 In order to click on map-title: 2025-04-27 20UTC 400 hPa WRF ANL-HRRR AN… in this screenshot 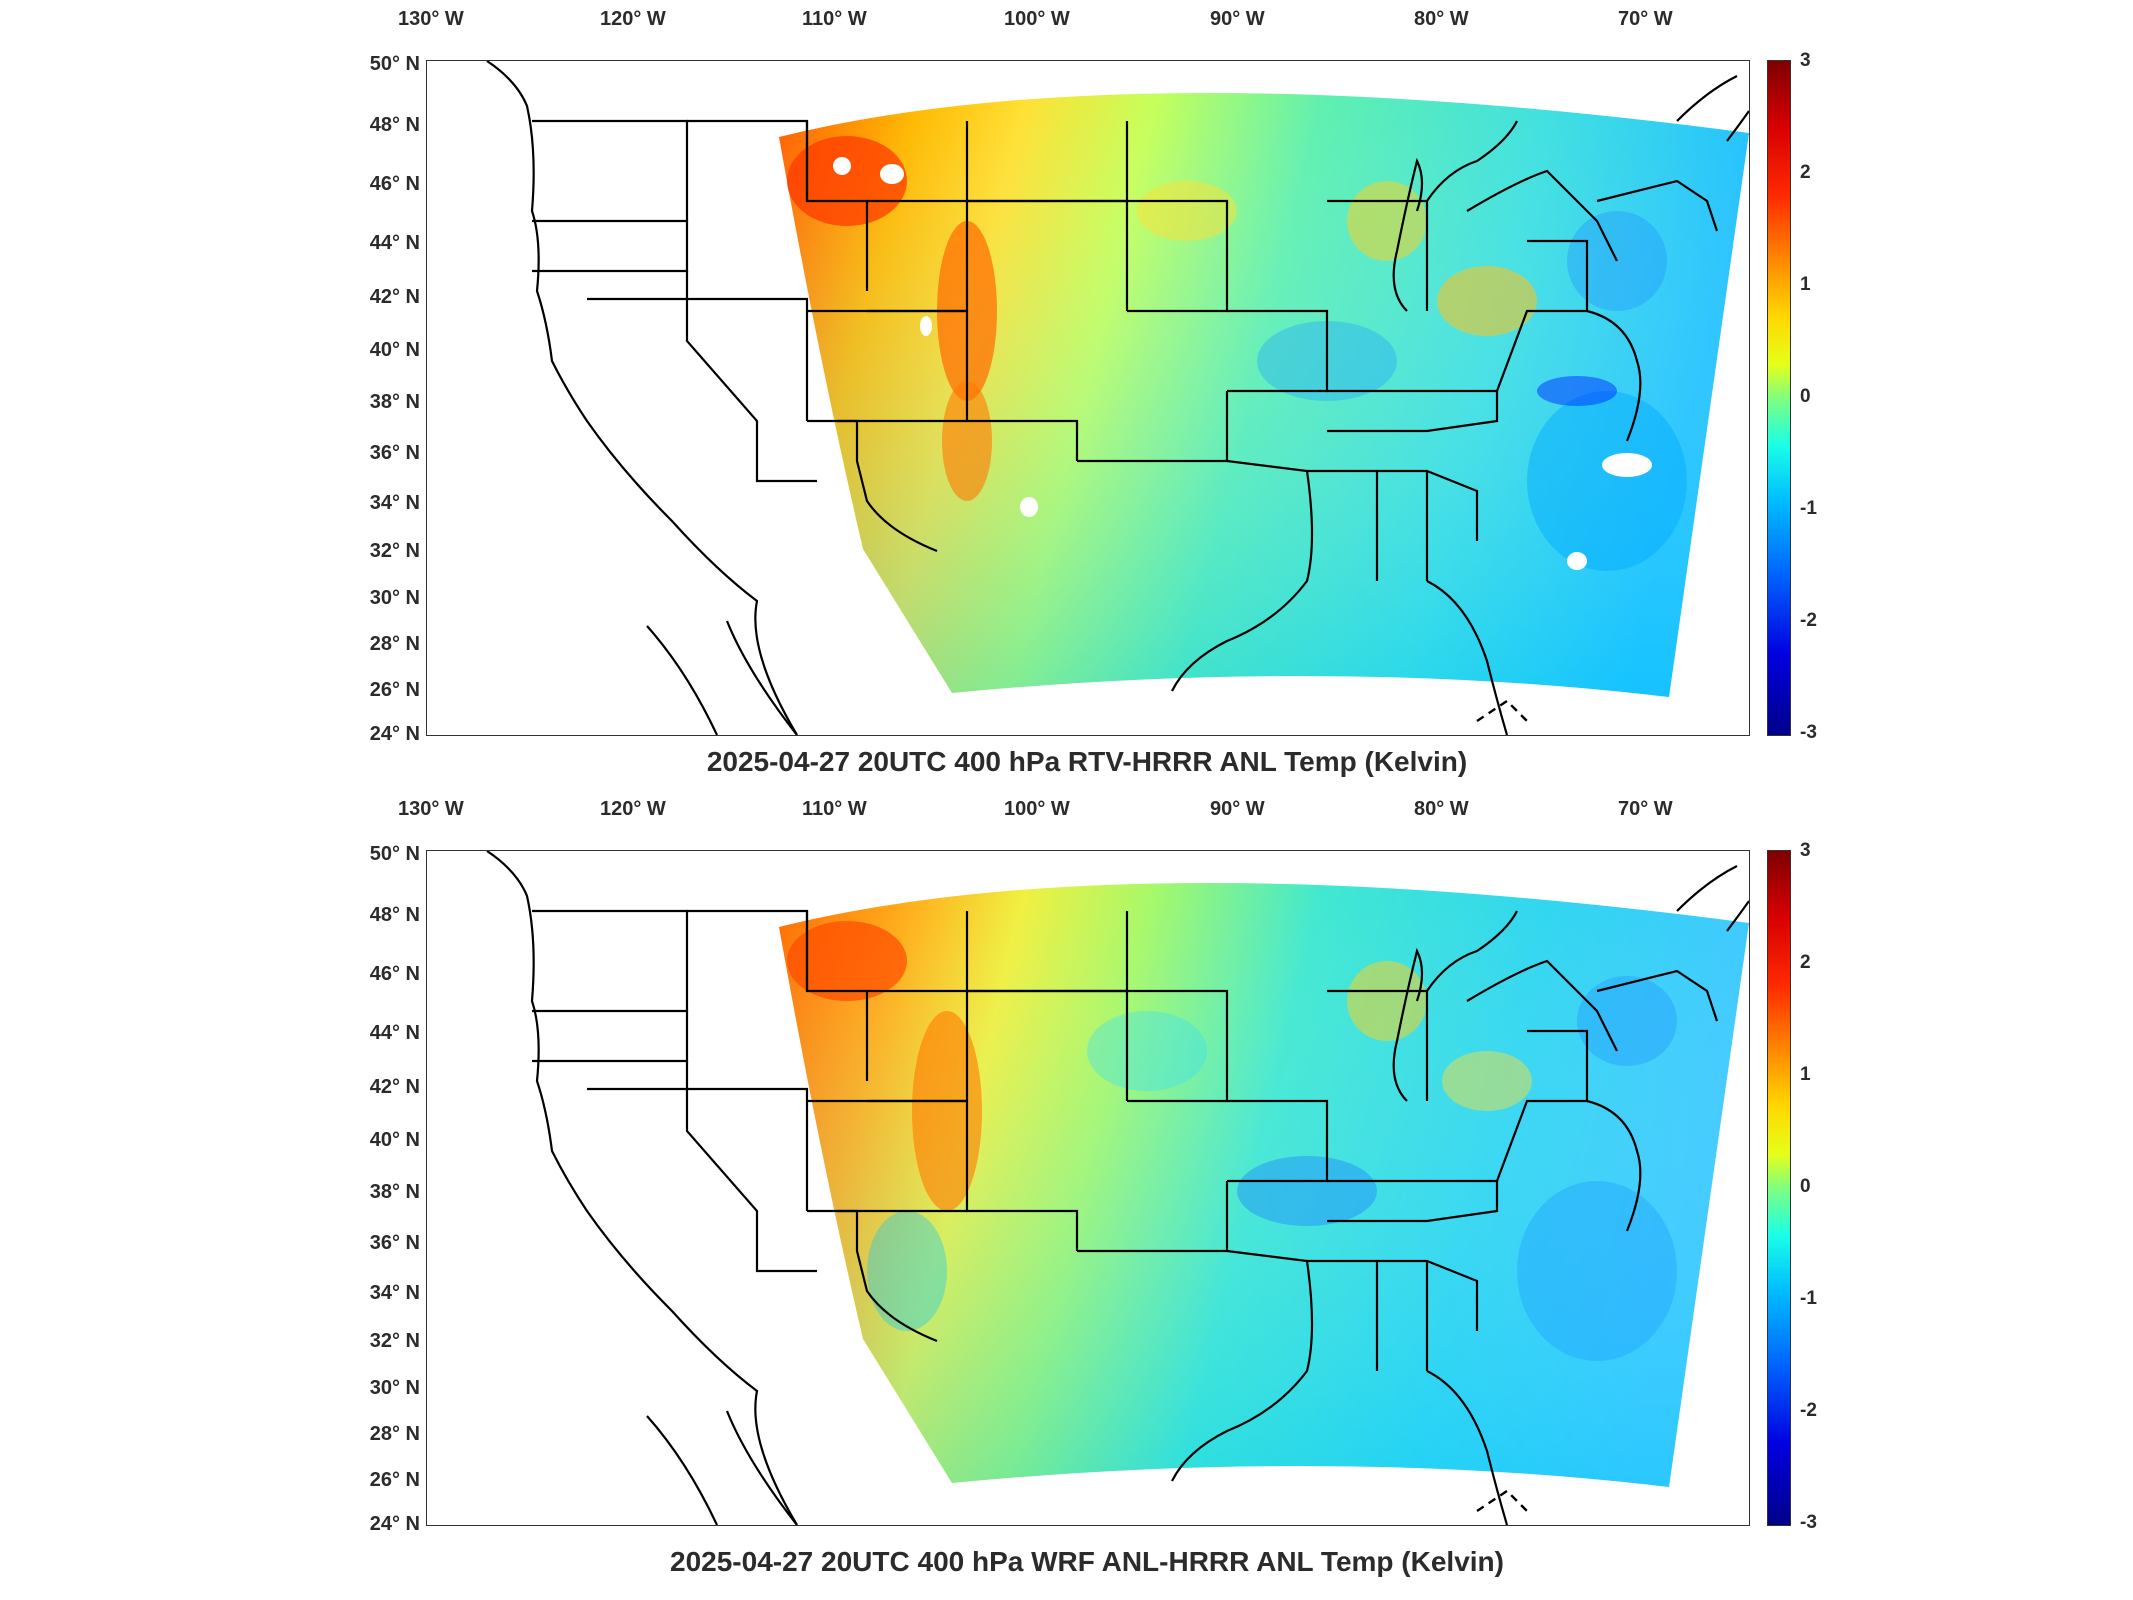, I will do `click(1087, 1561)`.